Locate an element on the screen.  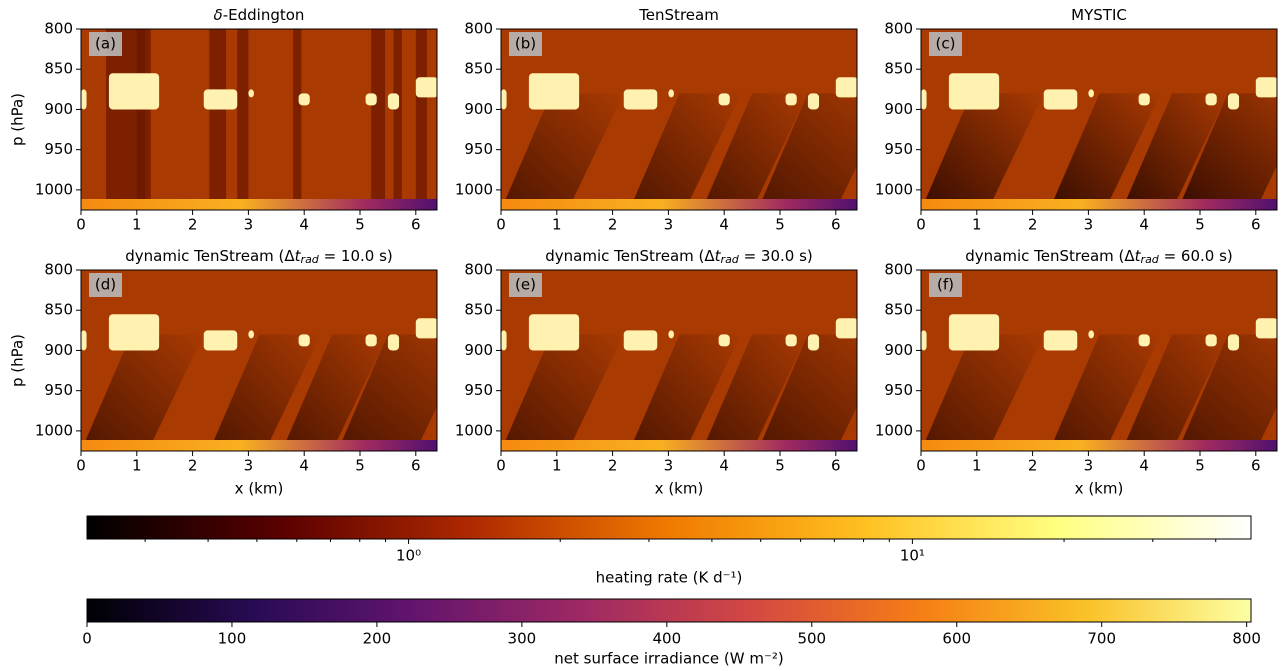
title-part: rad is located at coordinates (310, 259).